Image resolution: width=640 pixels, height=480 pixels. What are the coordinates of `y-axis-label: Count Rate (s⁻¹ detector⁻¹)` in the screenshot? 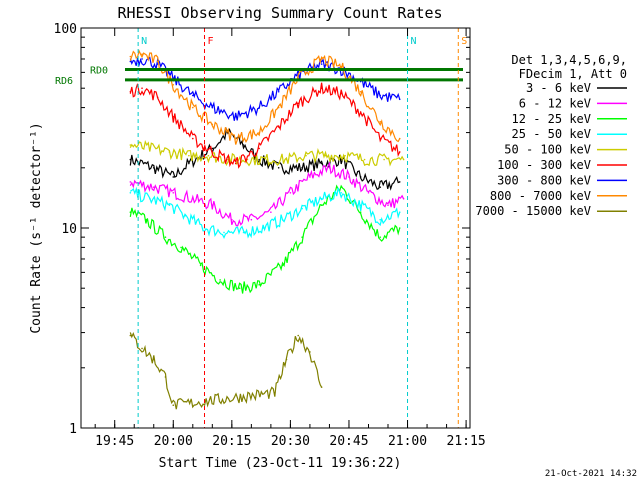 It's located at (36, 227).